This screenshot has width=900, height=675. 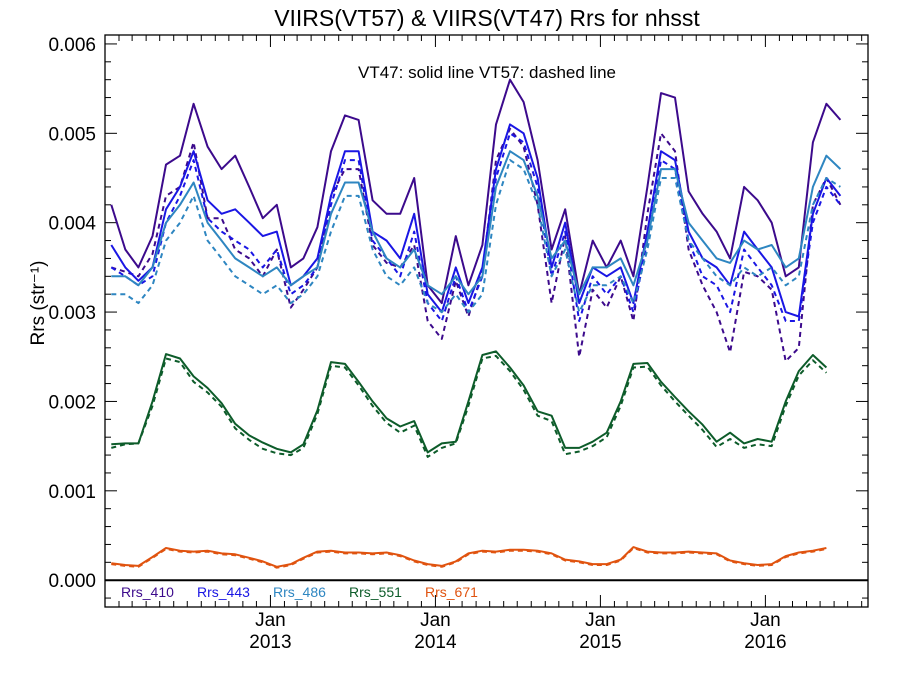 I want to click on legend-entry: Rrs_551, so click(x=375, y=592).